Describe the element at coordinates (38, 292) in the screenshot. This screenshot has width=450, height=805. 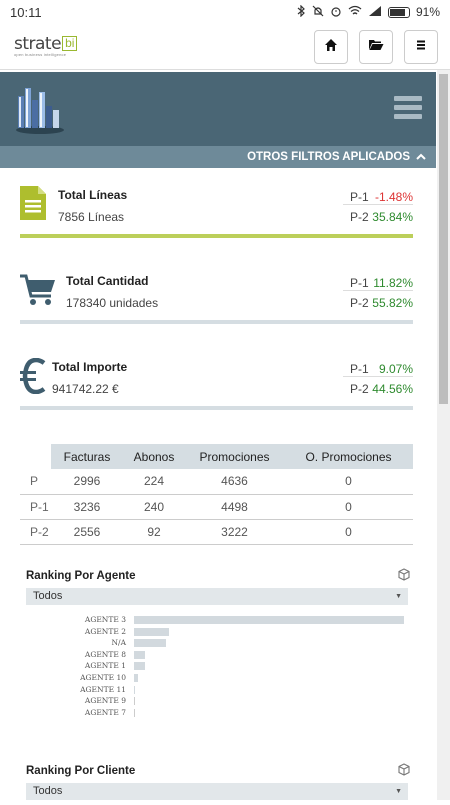
I see `cart-icon` at that location.